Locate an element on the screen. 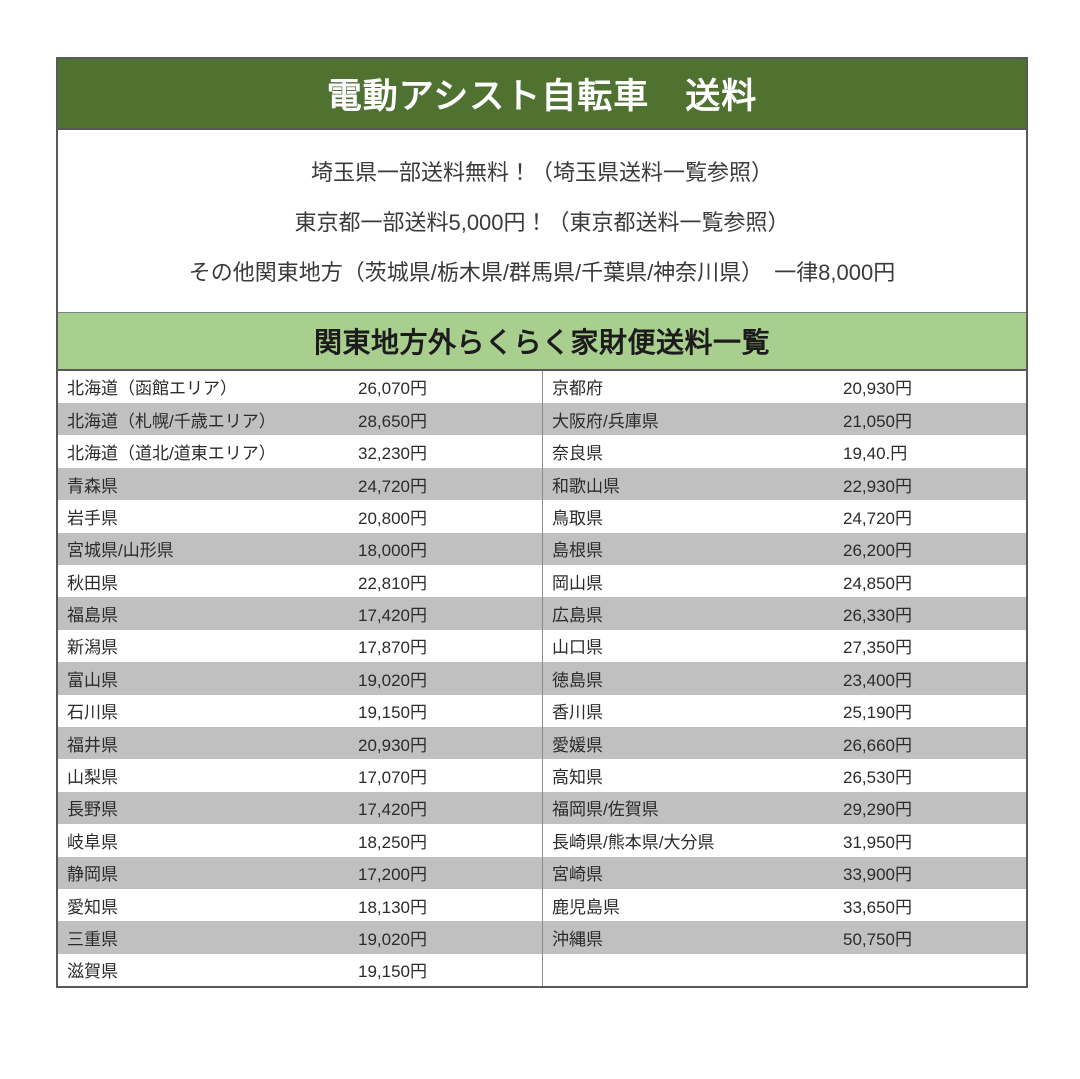 This screenshot has width=1080, height=1079. cell-shipping-fee: 31,950円 is located at coordinates (877, 842).